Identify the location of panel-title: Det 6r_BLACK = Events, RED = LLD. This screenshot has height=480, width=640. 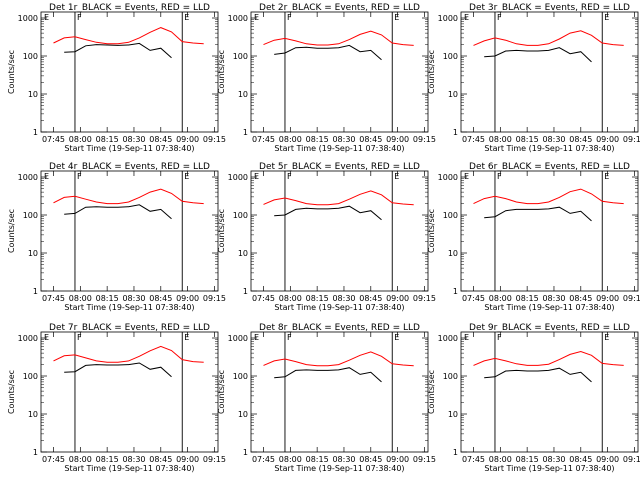
(549, 167).